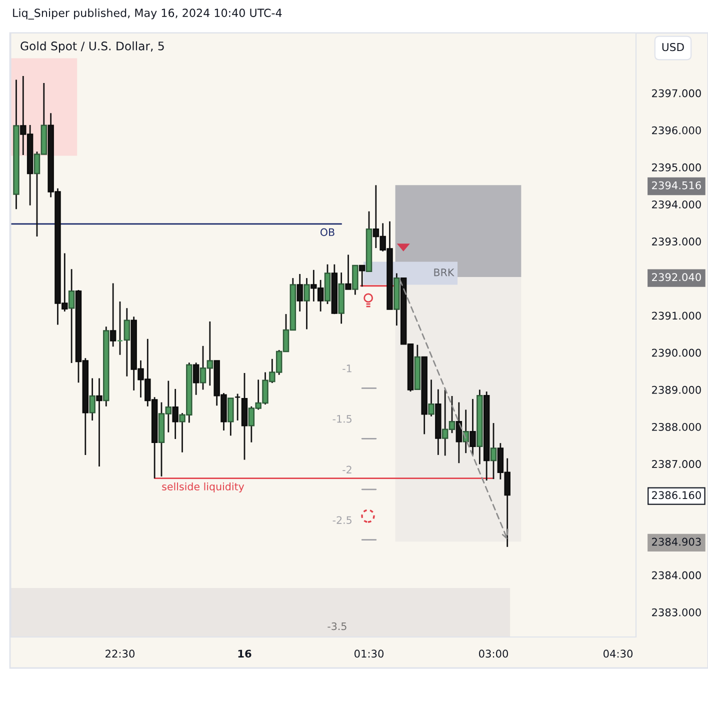 The width and height of the screenshot is (708, 708). Describe the element at coordinates (676, 612) in the screenshot. I see `y-tick-label: 2383.000` at that location.